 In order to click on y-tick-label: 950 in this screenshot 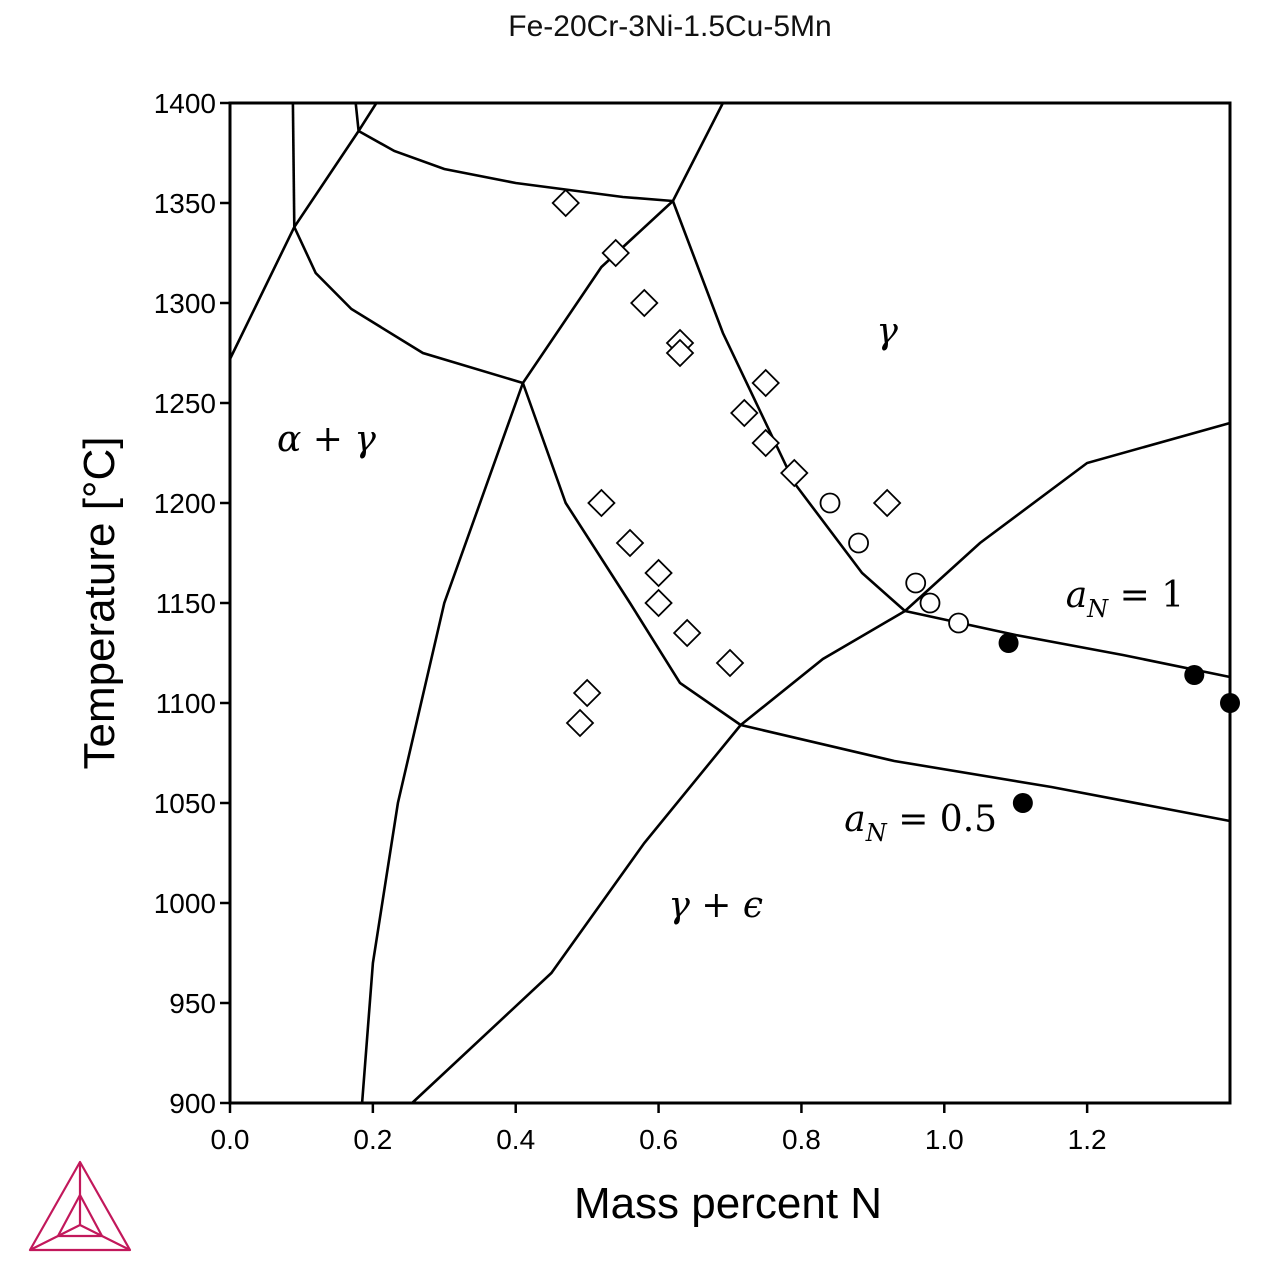, I will do `click(192, 1003)`.